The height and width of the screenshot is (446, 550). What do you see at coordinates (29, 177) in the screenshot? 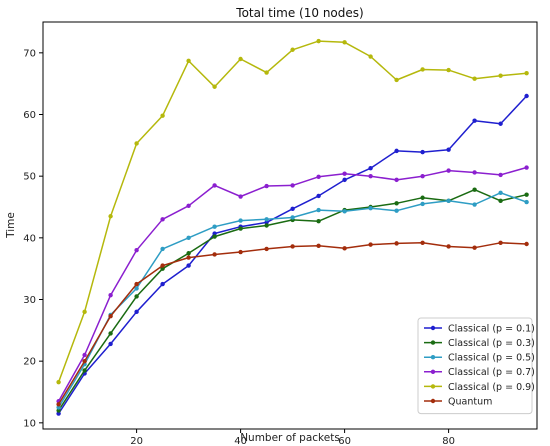
I see `y-tick-label: 50` at bounding box center [29, 177].